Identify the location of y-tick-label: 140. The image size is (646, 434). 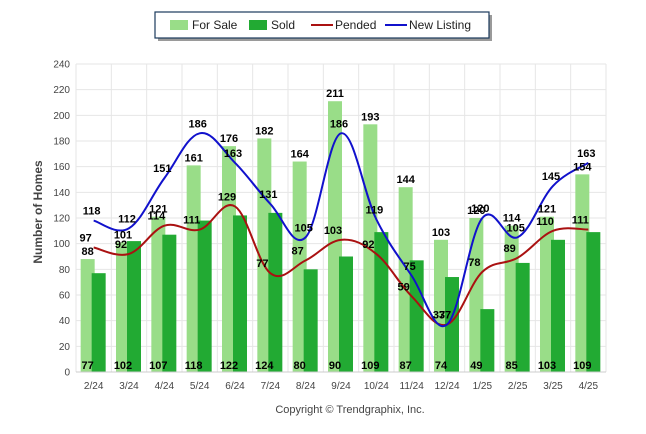
(61, 193).